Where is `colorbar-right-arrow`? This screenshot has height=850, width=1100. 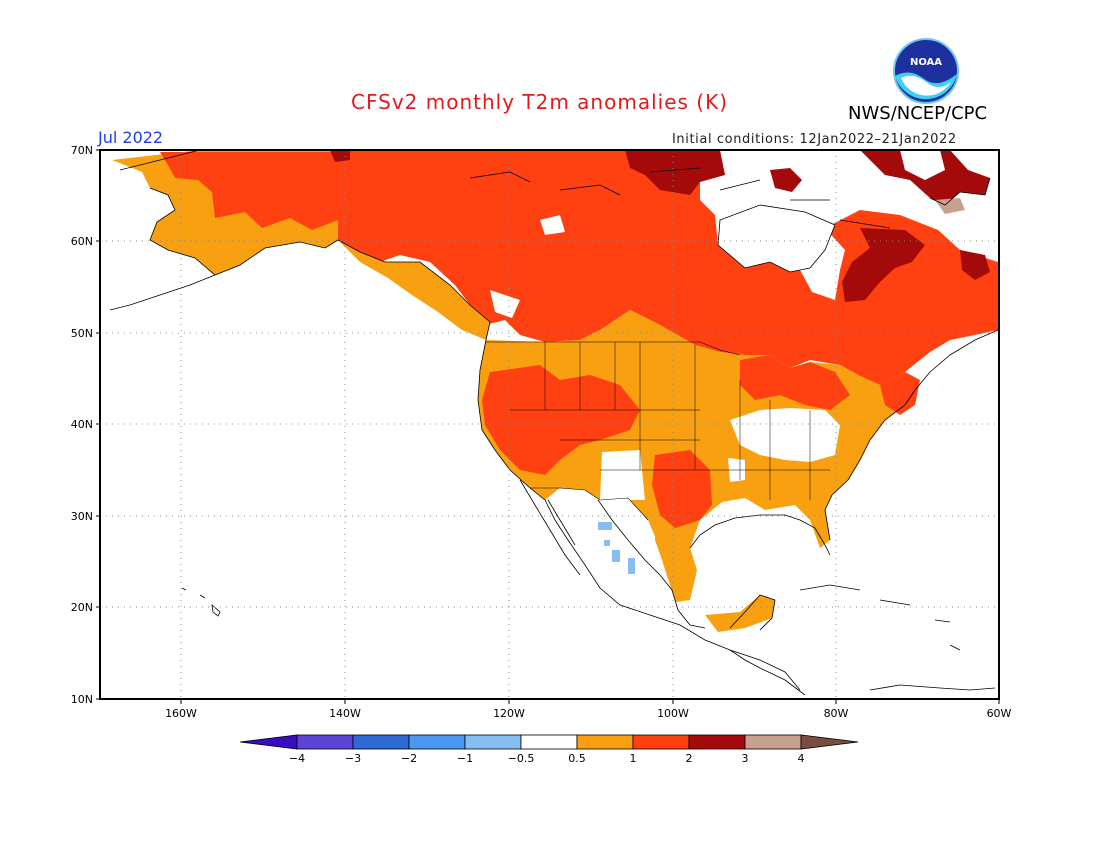 colorbar-right-arrow is located at coordinates (829, 742).